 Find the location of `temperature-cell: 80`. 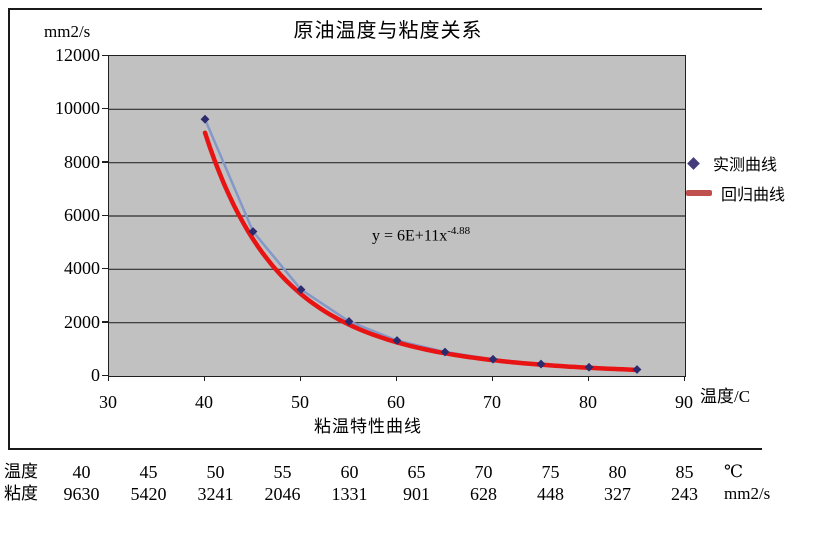

temperature-cell: 80 is located at coordinates (617, 472).